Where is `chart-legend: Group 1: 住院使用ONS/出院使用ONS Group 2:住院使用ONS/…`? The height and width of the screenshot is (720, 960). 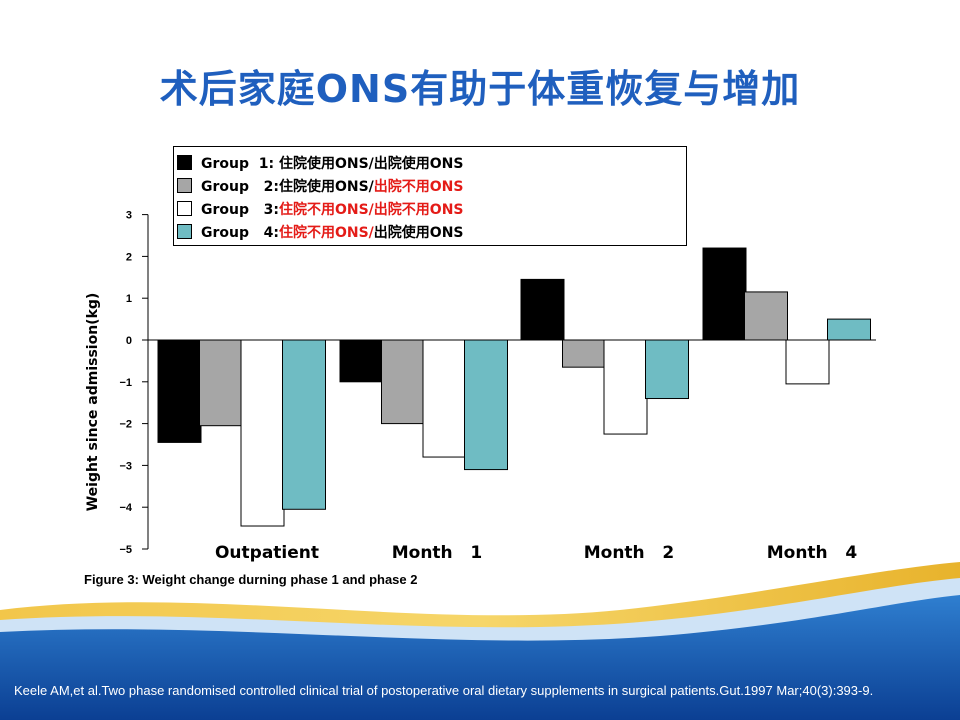 chart-legend: Group 1: 住院使用ONS/出院使用ONS Group 2:住院使用ONS/… is located at coordinates (430, 196).